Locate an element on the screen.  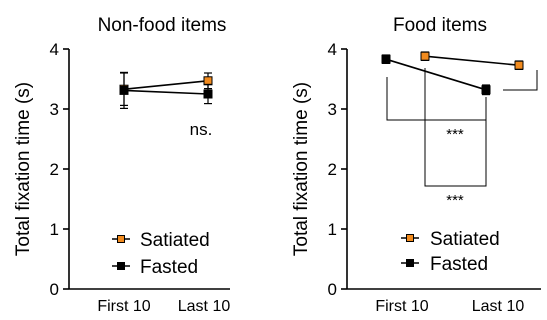
chart-title: Food items is located at coordinates (440, 25).